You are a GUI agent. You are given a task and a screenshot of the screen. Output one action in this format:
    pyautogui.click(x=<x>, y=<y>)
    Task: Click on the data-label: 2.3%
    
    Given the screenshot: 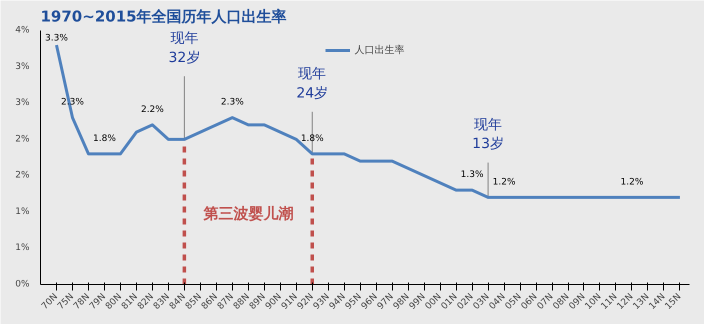 What is the action you would take?
    pyautogui.click(x=232, y=103)
    